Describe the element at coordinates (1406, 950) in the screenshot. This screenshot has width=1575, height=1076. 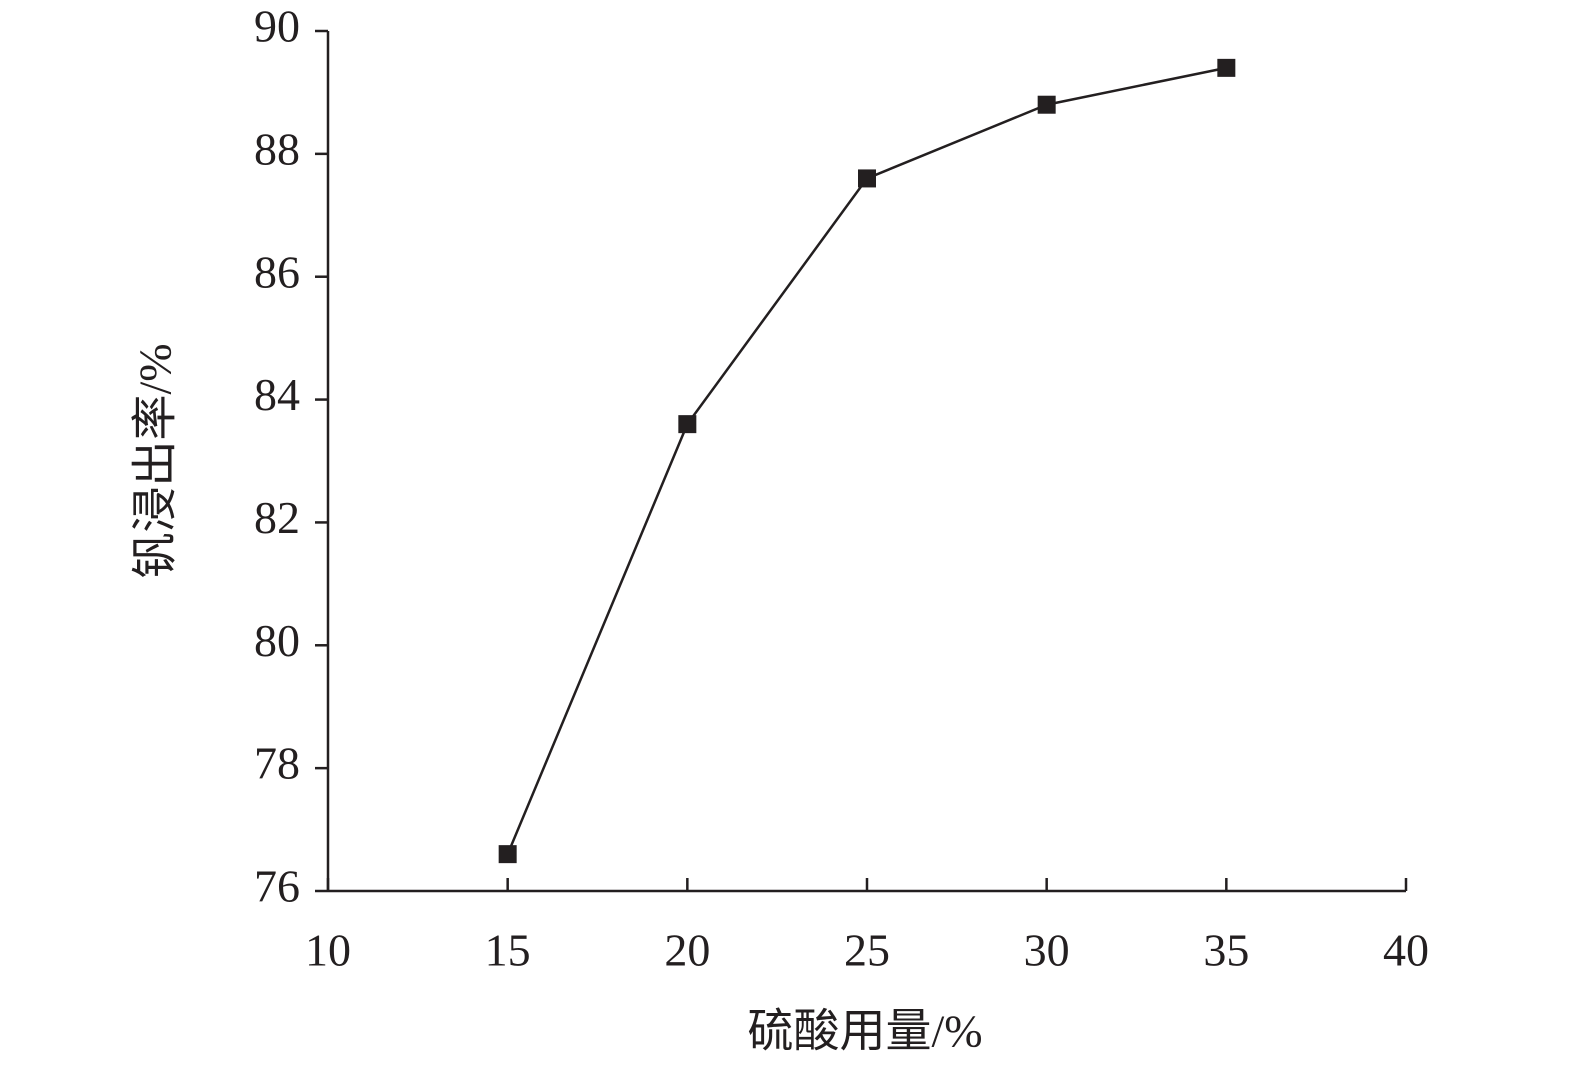
I see `x-tick-label: 40` at that location.